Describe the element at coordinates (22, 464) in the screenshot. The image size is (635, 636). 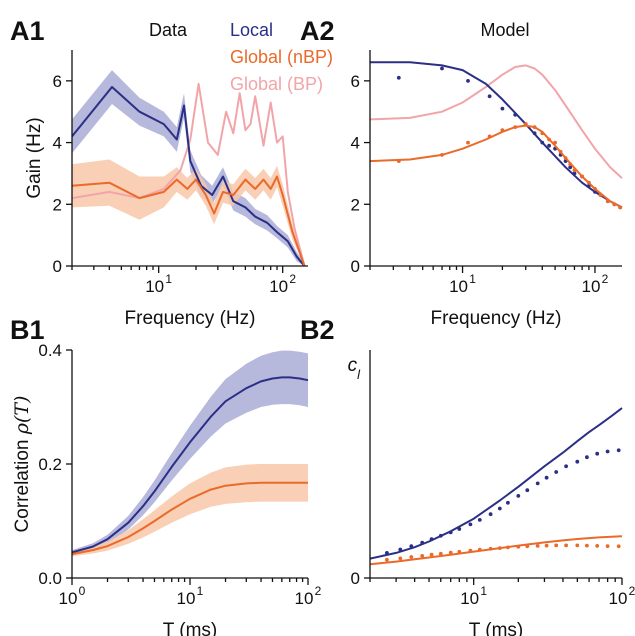
I see `y-axis-title: Correlation ρ(T)` at that location.